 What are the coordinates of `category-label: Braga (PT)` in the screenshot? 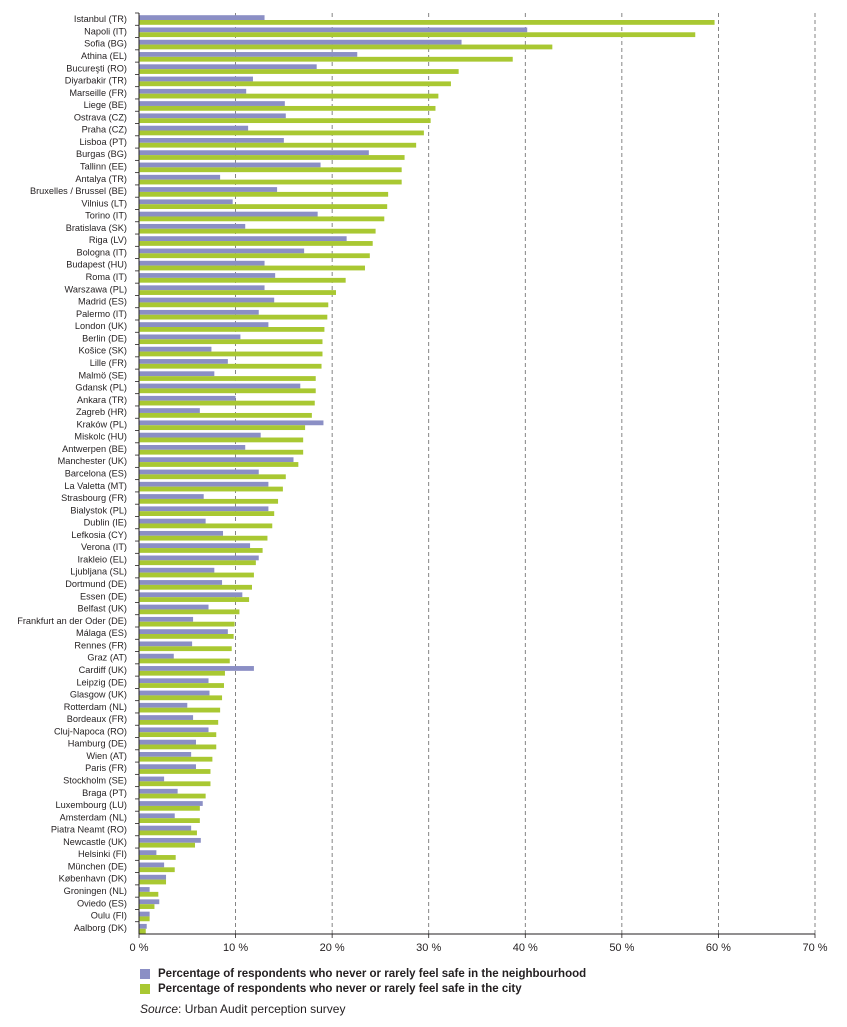 It's located at (104, 793).